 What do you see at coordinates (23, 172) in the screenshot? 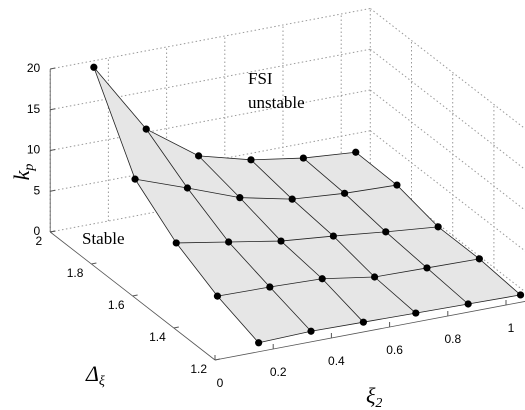
I see `z-axis-label: kp` at bounding box center [23, 172].